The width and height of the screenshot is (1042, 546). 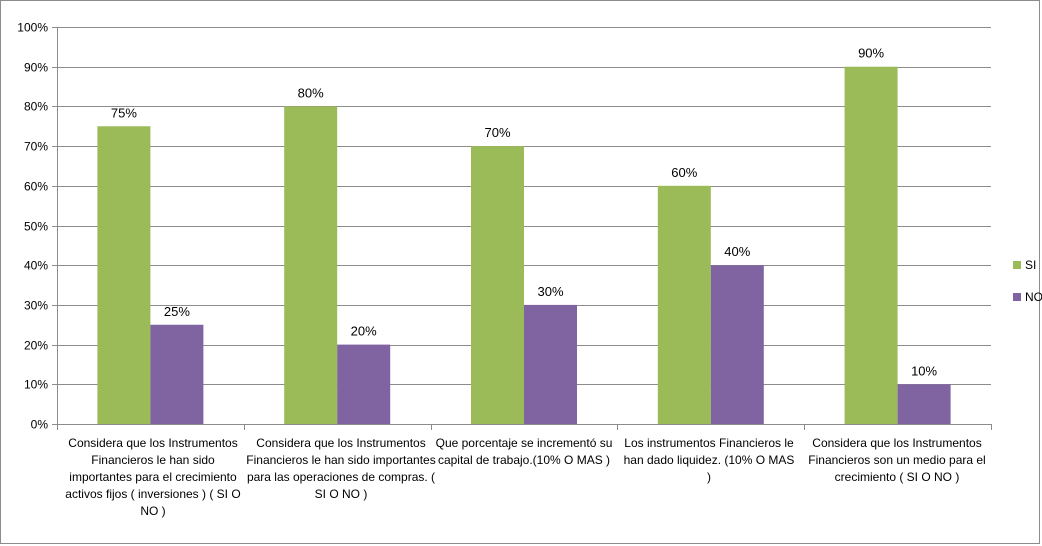 I want to click on data-label-no-4: 40%, so click(x=737, y=251).